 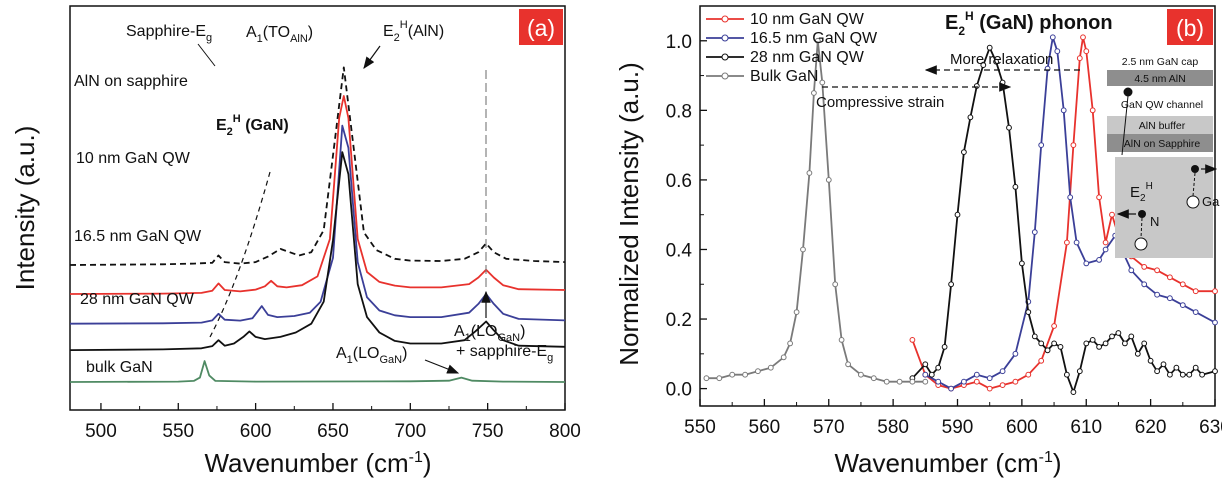 I want to click on annotation-a1-to: A1(TOAlN), so click(x=279, y=34).